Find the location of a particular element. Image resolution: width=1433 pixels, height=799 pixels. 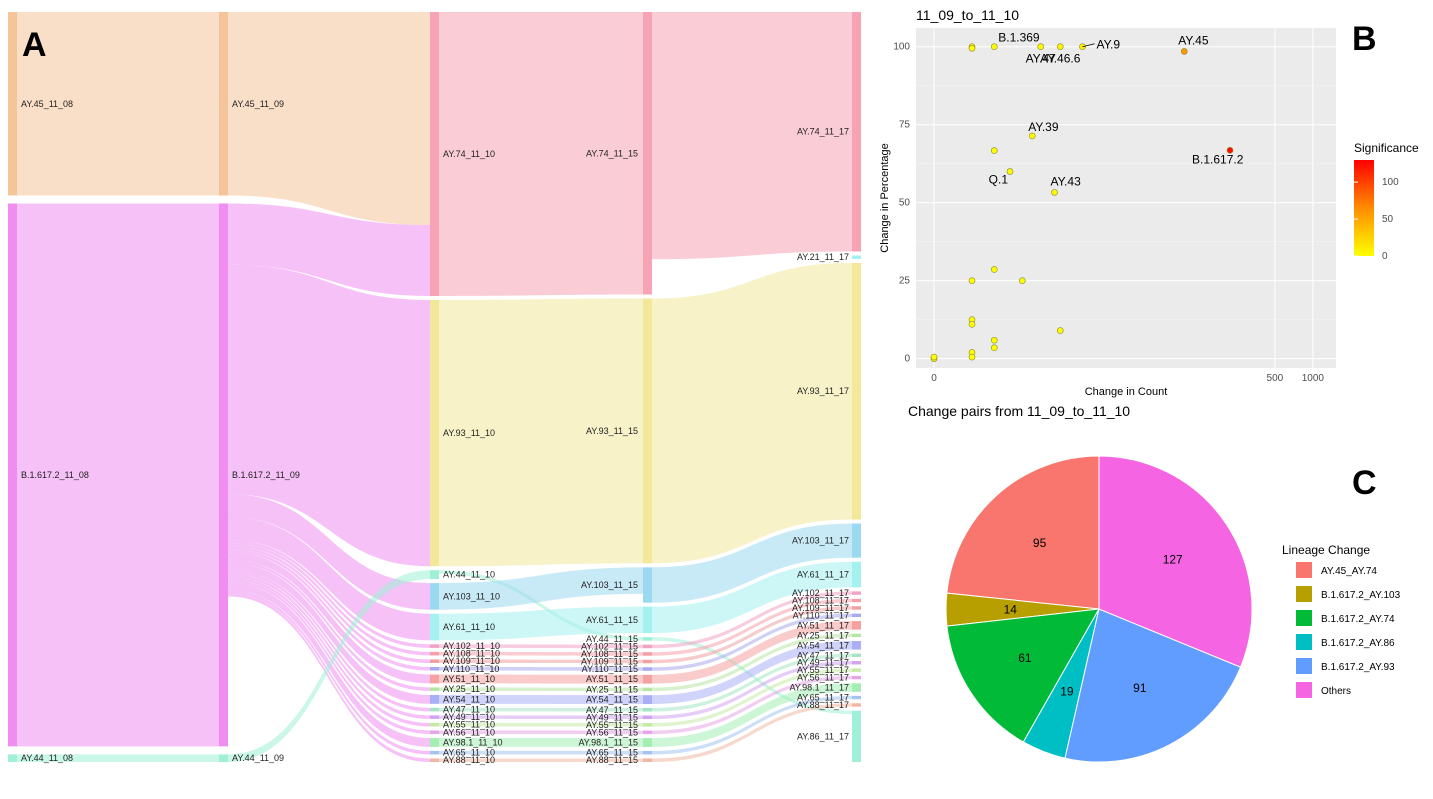

sankey-node-label: AY.103_11_17 is located at coordinates (820, 541).